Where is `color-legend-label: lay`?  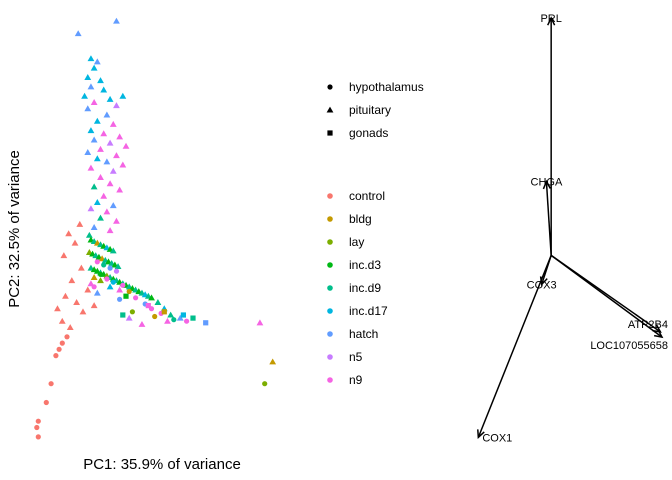 color-legend-label: lay is located at coordinates (356, 242).